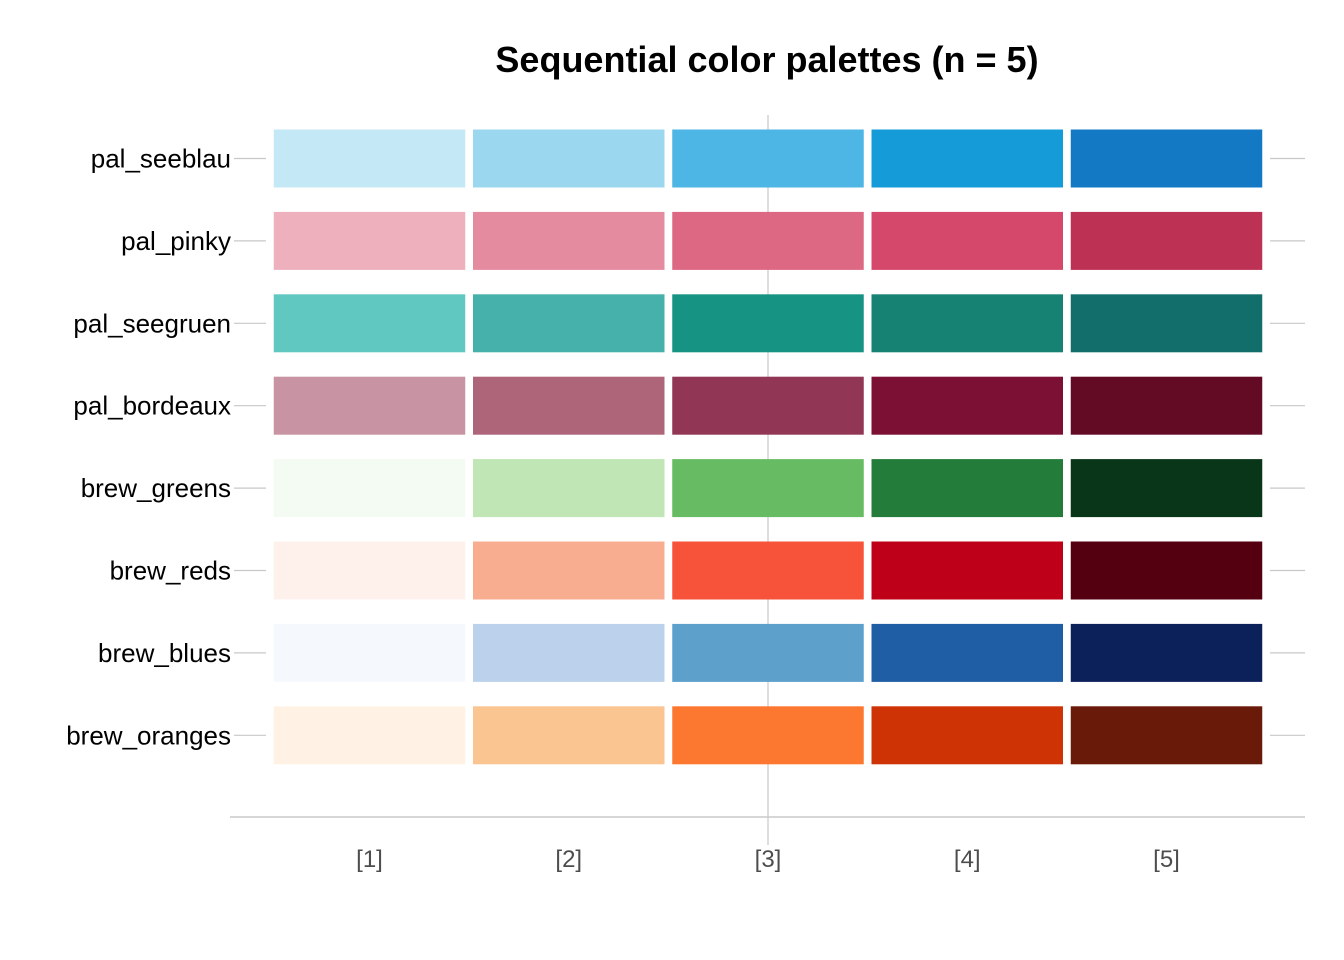 Image resolution: width=1344 pixels, height=960 pixels. I want to click on column-label-3: [3], so click(768, 859).